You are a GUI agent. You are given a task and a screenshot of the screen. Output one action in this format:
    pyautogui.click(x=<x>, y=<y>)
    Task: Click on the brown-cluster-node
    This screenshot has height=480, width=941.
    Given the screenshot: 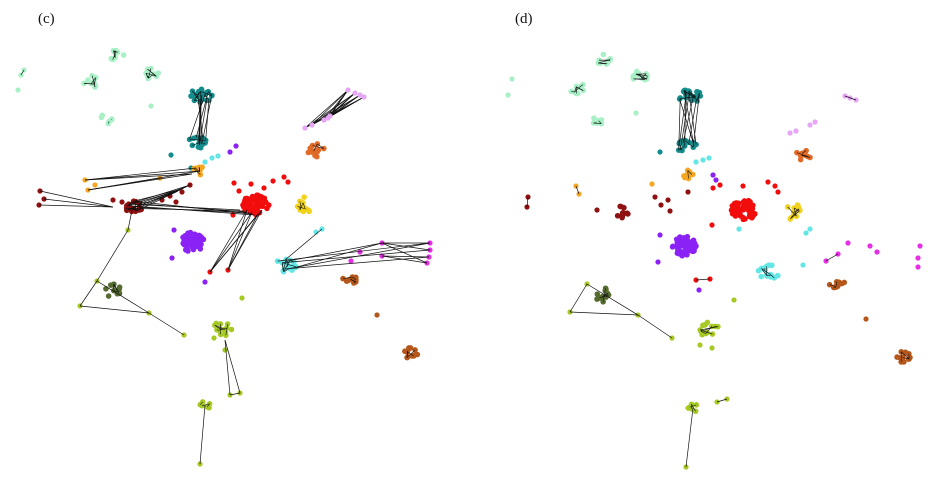 What is the action you would take?
    pyautogui.click(x=841, y=283)
    